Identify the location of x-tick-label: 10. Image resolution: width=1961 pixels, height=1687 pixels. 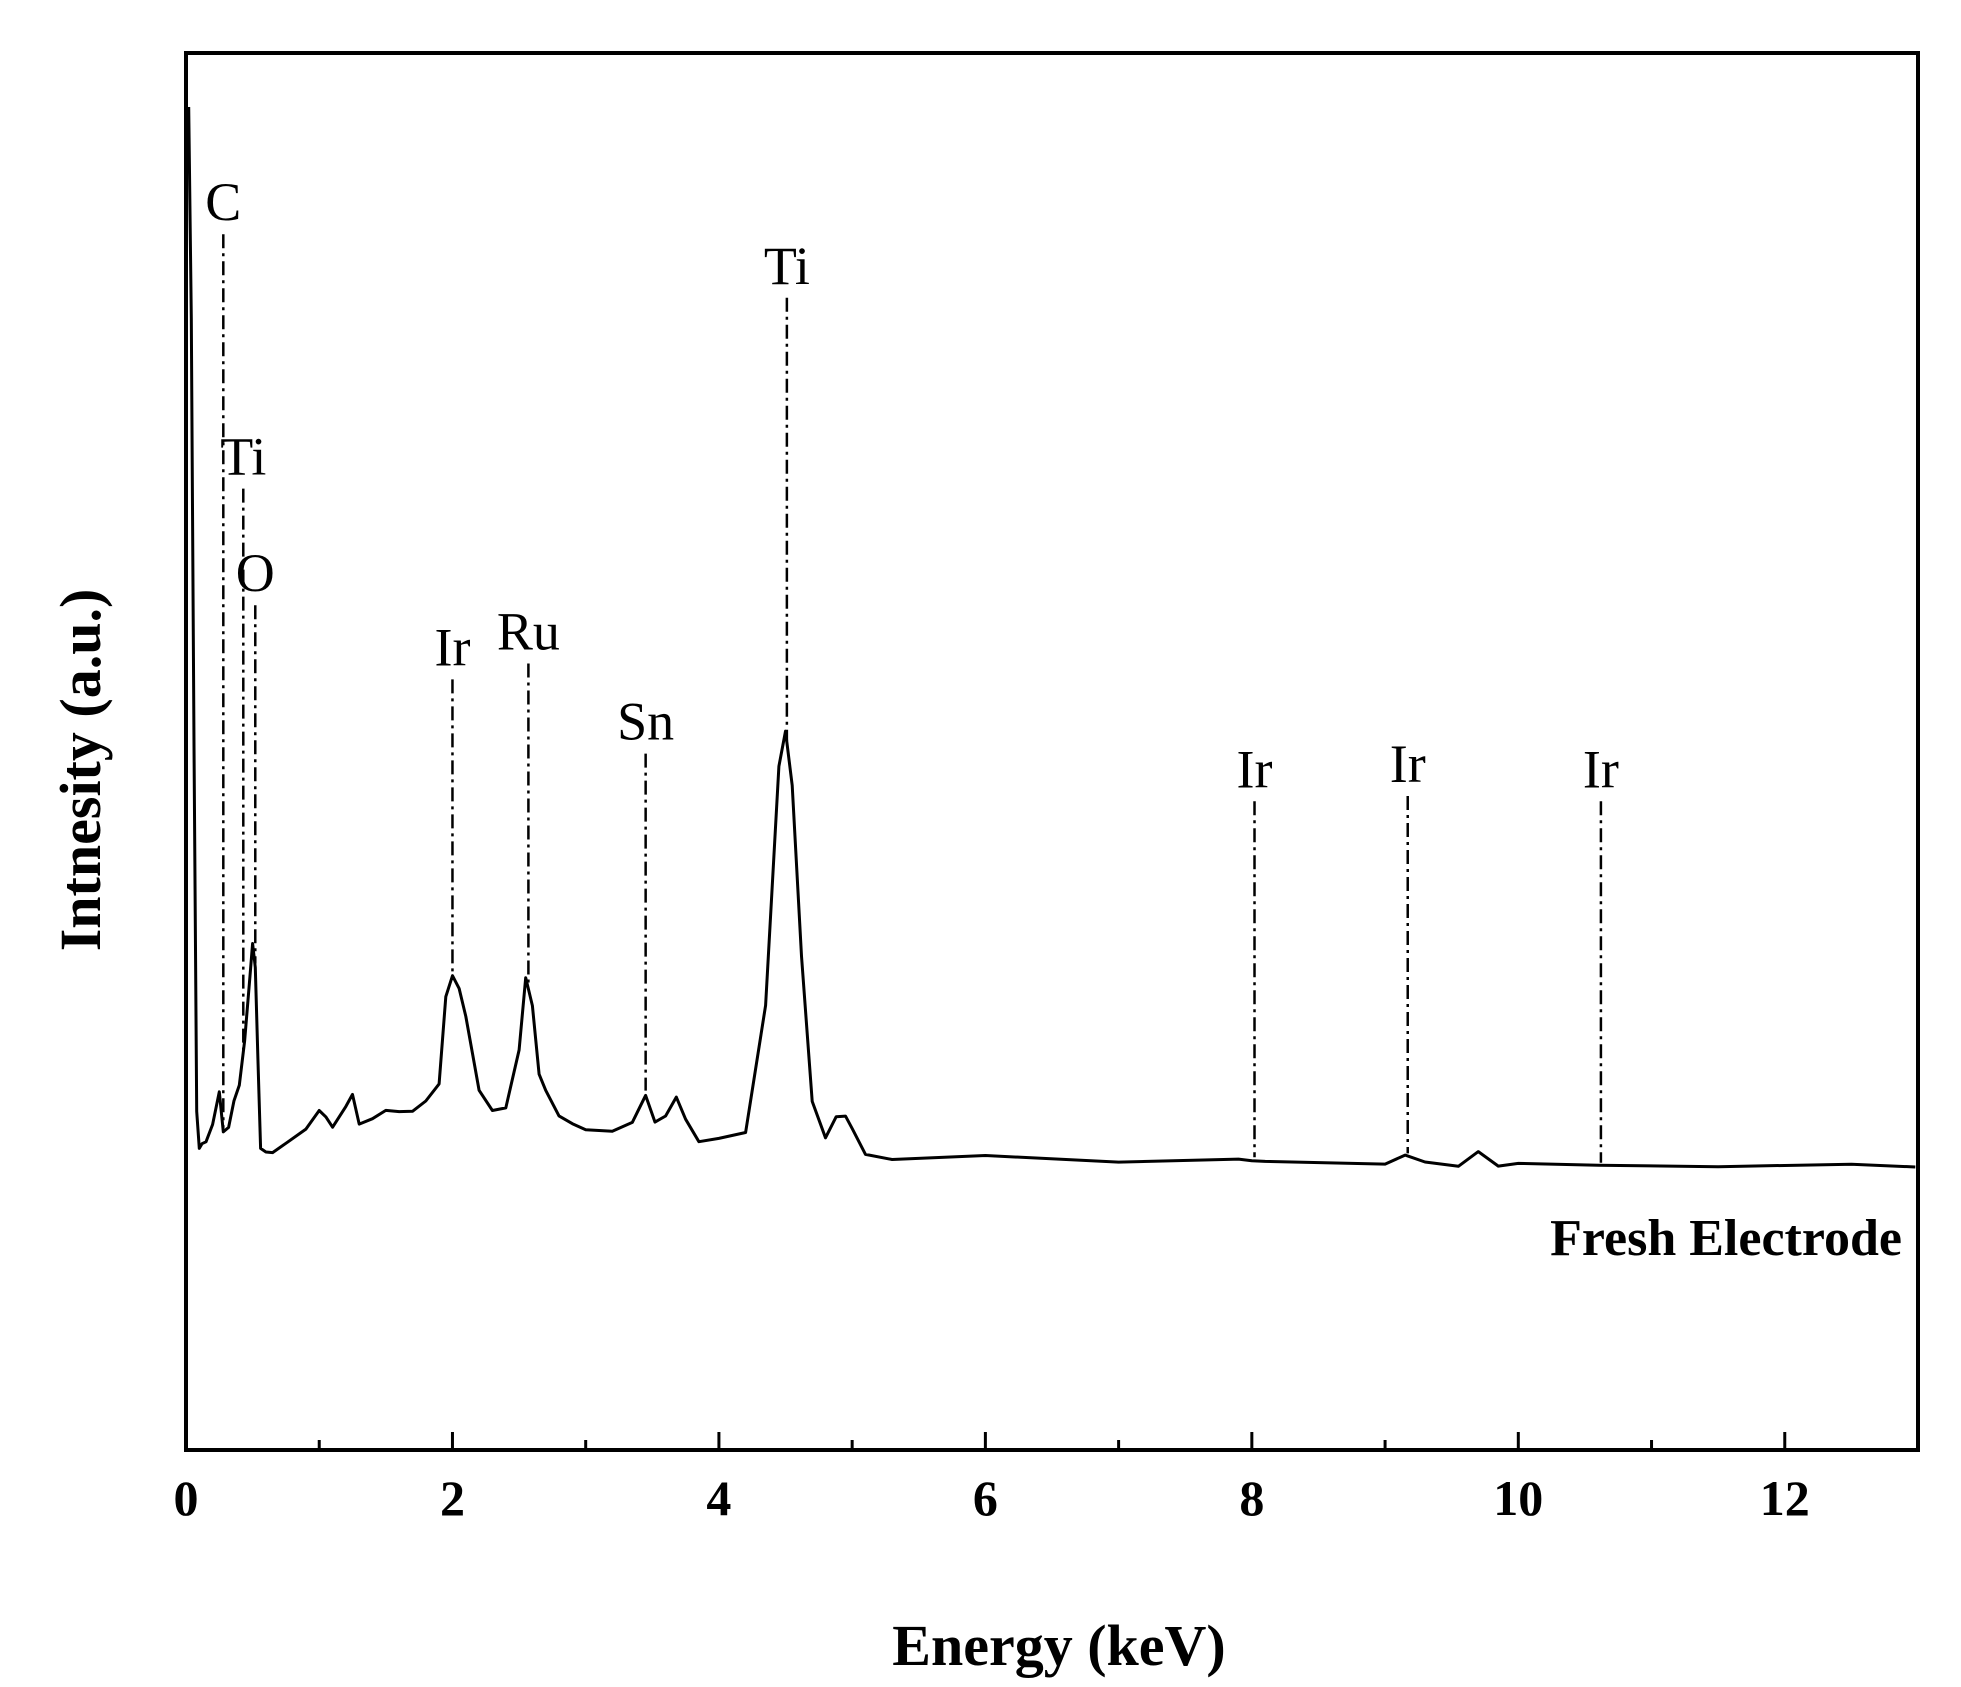
(1518, 1498).